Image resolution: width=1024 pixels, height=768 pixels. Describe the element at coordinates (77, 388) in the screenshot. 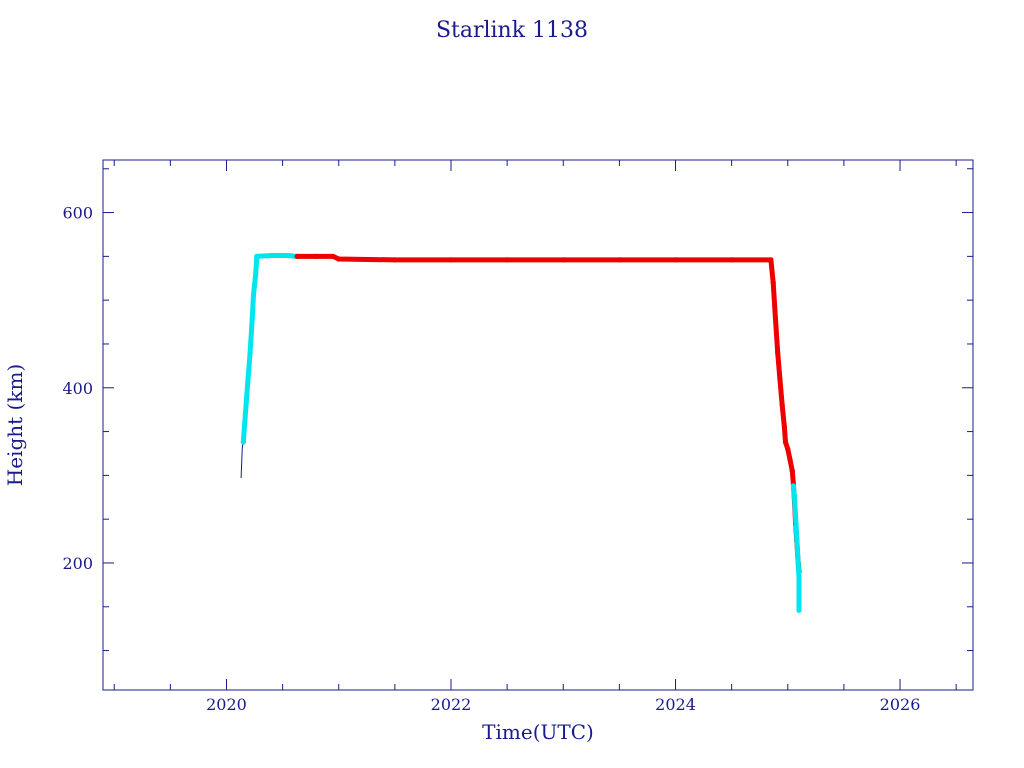

I see `y-tick-label: 400` at that location.